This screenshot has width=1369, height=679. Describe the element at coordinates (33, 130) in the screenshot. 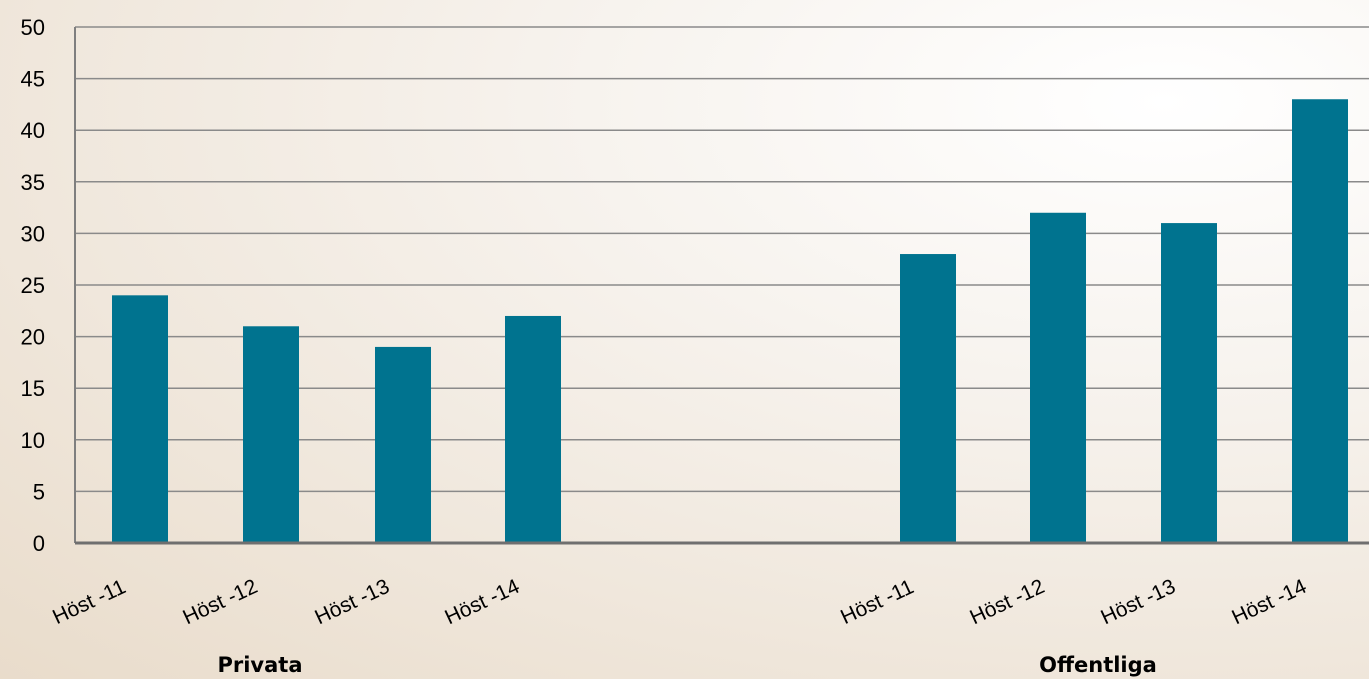

I see `y-tick-label: 40` at that location.